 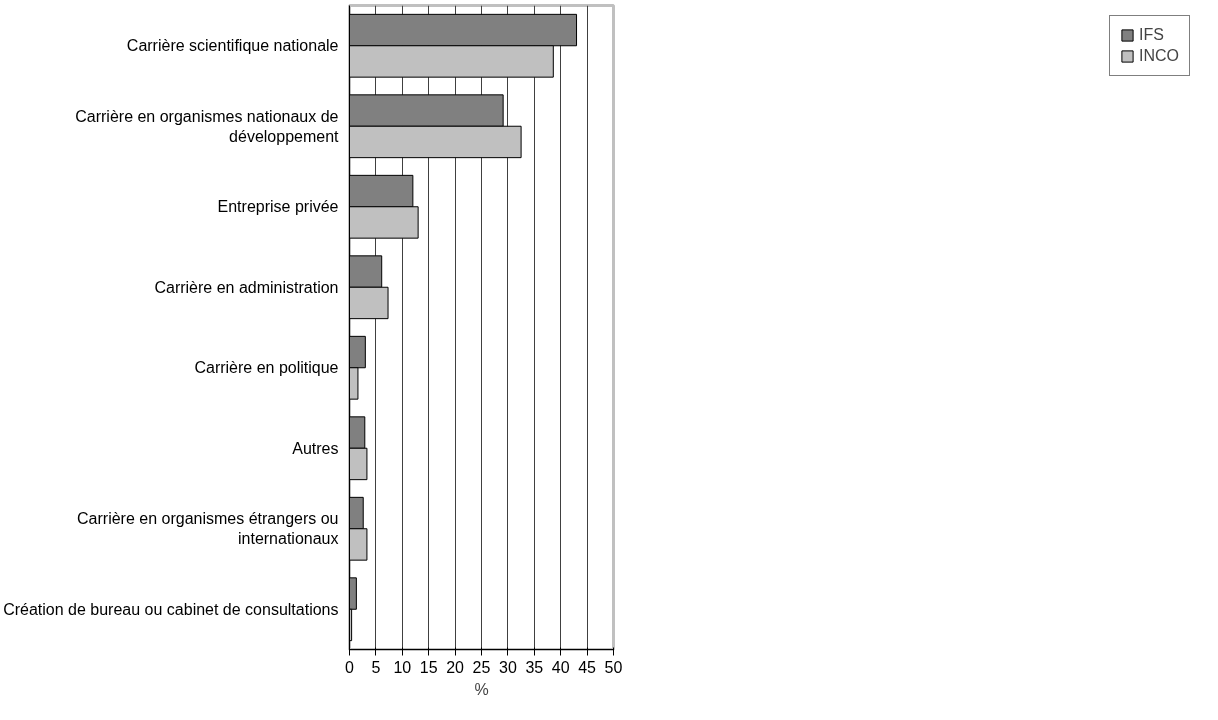 I want to click on x-tick-label: 15, so click(x=428, y=667).